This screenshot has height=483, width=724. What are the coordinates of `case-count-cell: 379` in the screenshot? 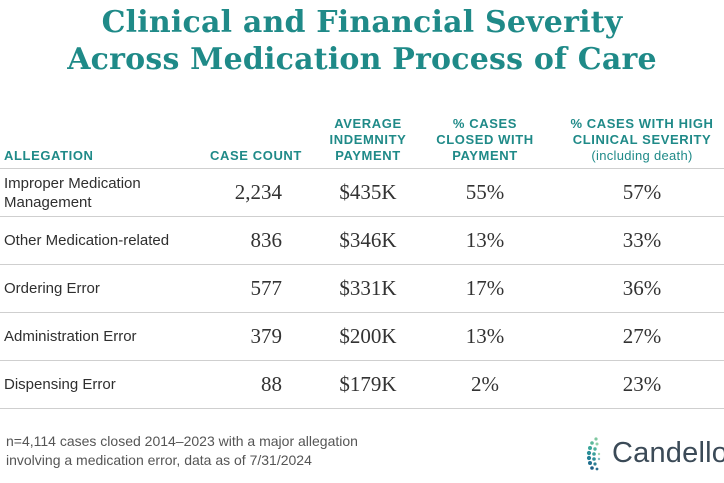 It's located at (266, 336).